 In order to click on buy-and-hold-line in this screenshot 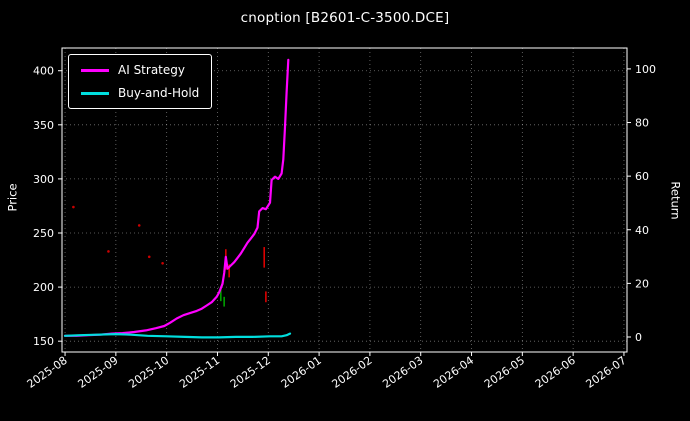, I will do `click(177, 335)`.